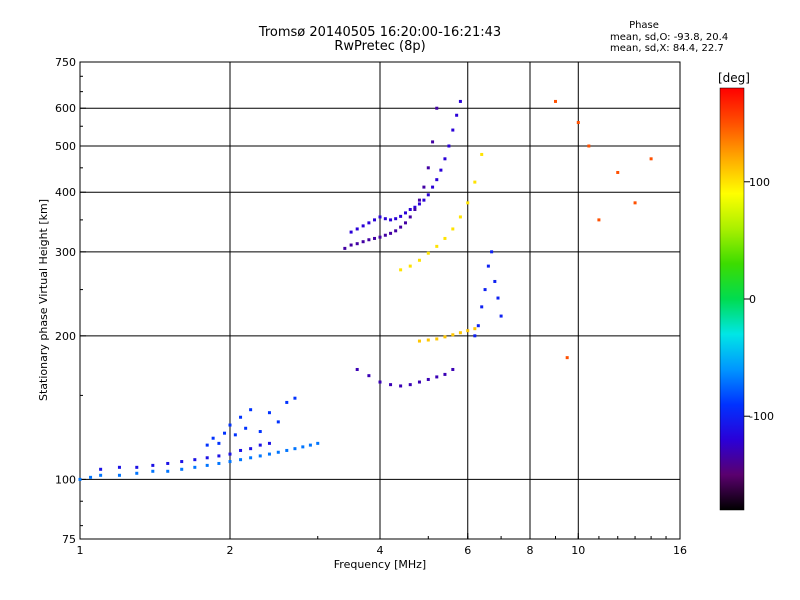 The height and width of the screenshot is (600, 800). Describe the element at coordinates (530, 550) in the screenshot. I see `x-tick-label: 8` at that location.